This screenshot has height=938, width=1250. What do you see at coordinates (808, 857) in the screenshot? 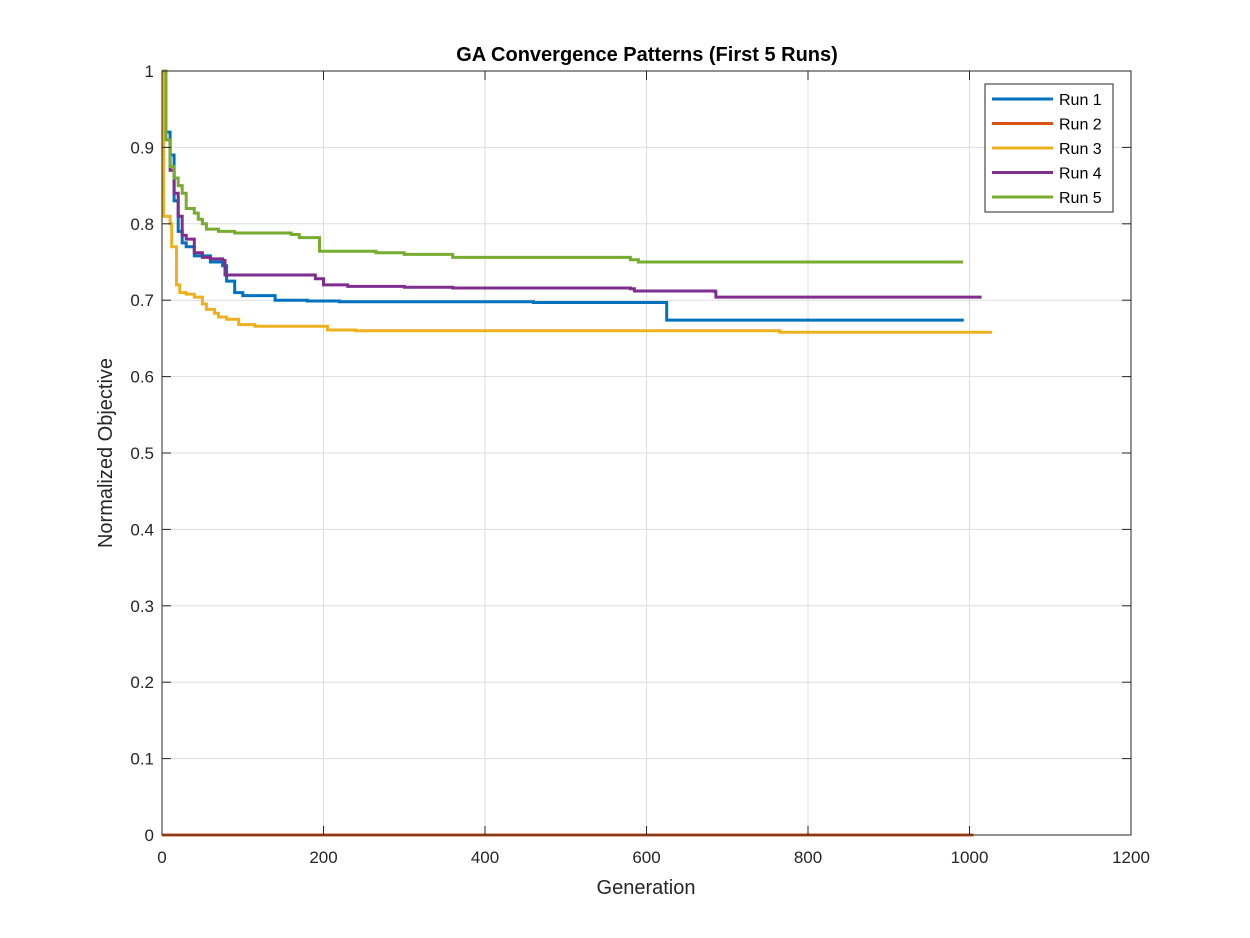
I see `x-tick-label: 800` at bounding box center [808, 857].